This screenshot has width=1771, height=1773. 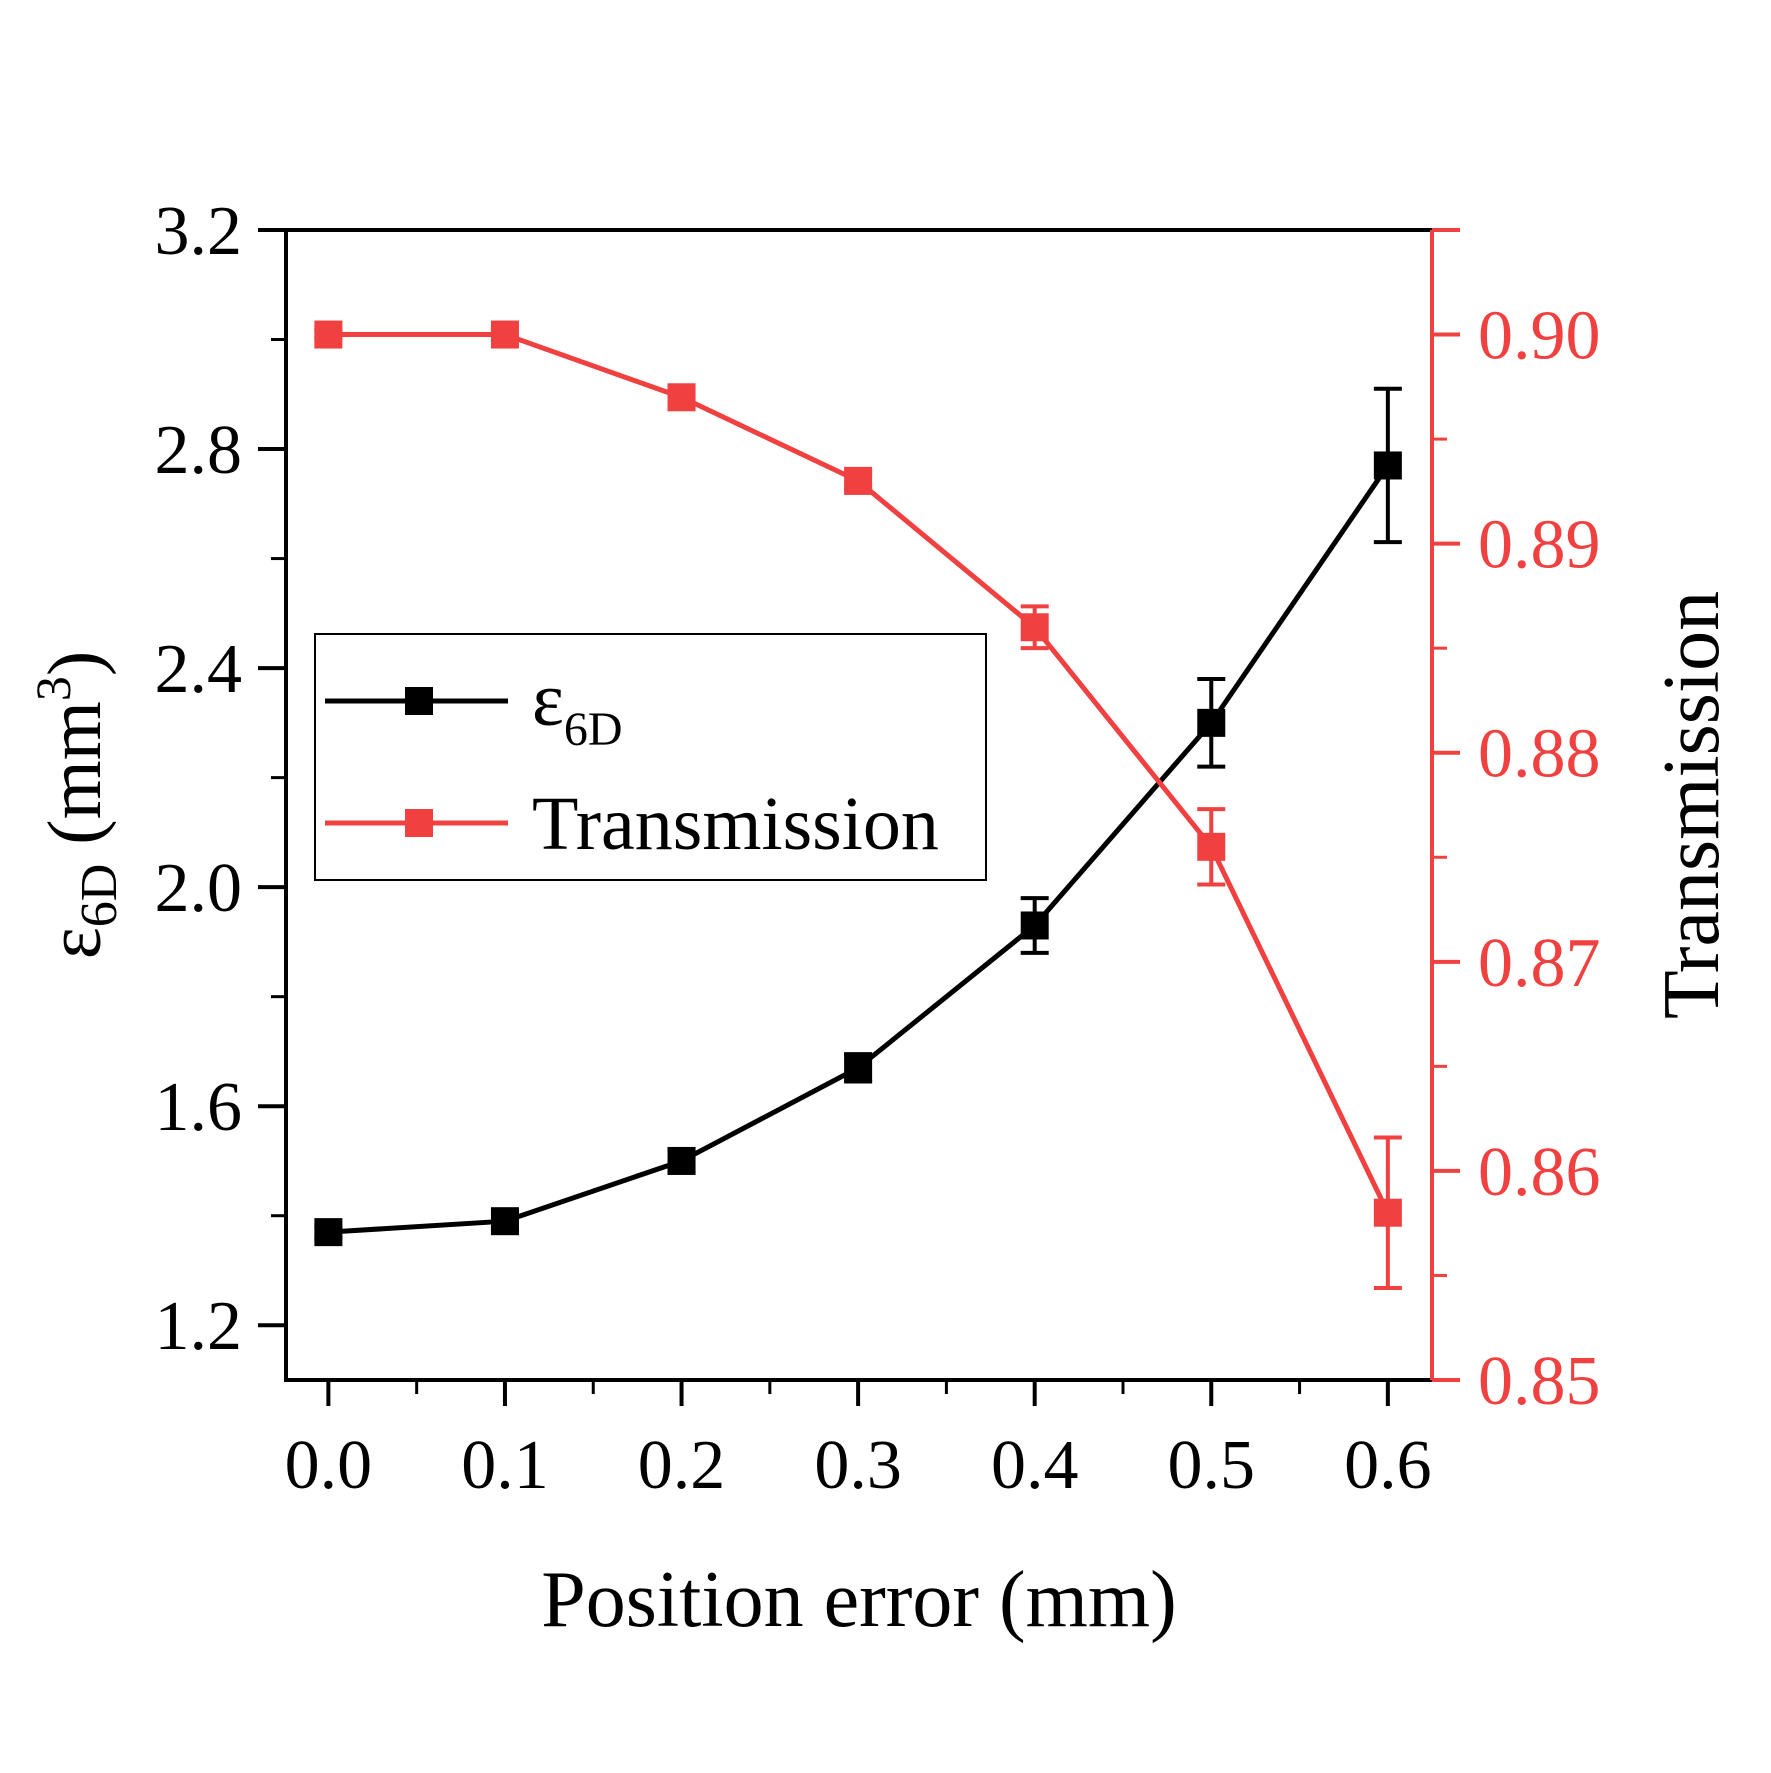 What do you see at coordinates (505, 1465) in the screenshot?
I see `x-tick-label: 0.1` at bounding box center [505, 1465].